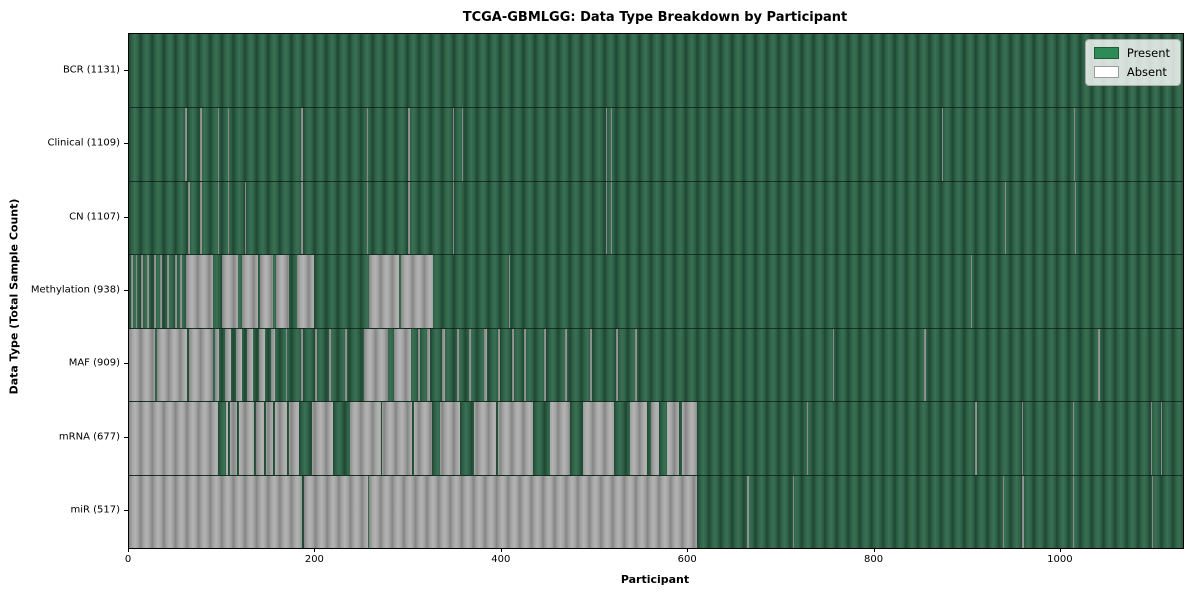  I want to click on x-tick-label: 400, so click(501, 559).